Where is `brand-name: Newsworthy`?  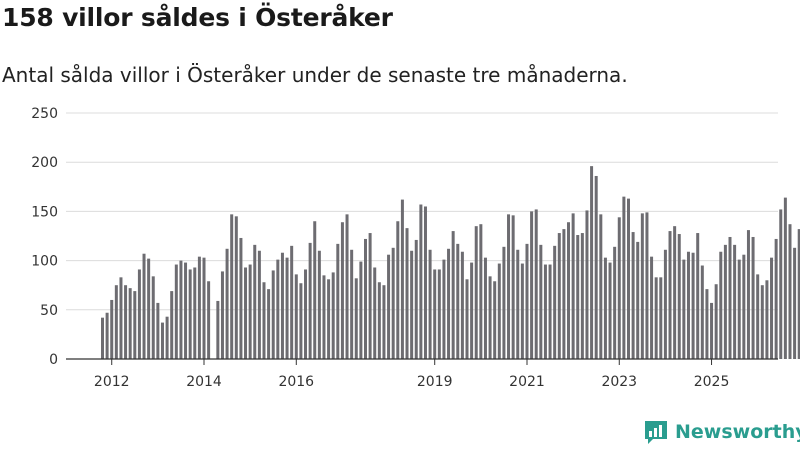
brand-name: Newsworthy is located at coordinates (737, 432).